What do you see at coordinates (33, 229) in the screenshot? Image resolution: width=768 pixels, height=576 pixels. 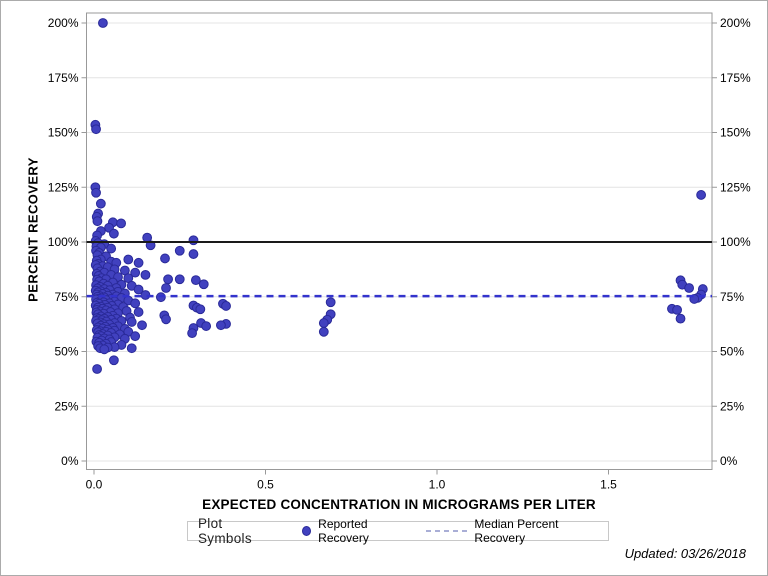 I see `y-axis-title: PERCENT RECOVERY` at bounding box center [33, 229].